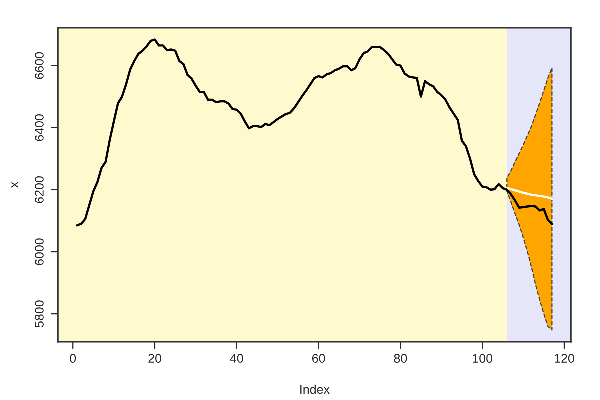 Image resolution: width=600 pixels, height=400 pixels. What do you see at coordinates (39, 314) in the screenshot?
I see `y-tick-label: 5800` at bounding box center [39, 314].